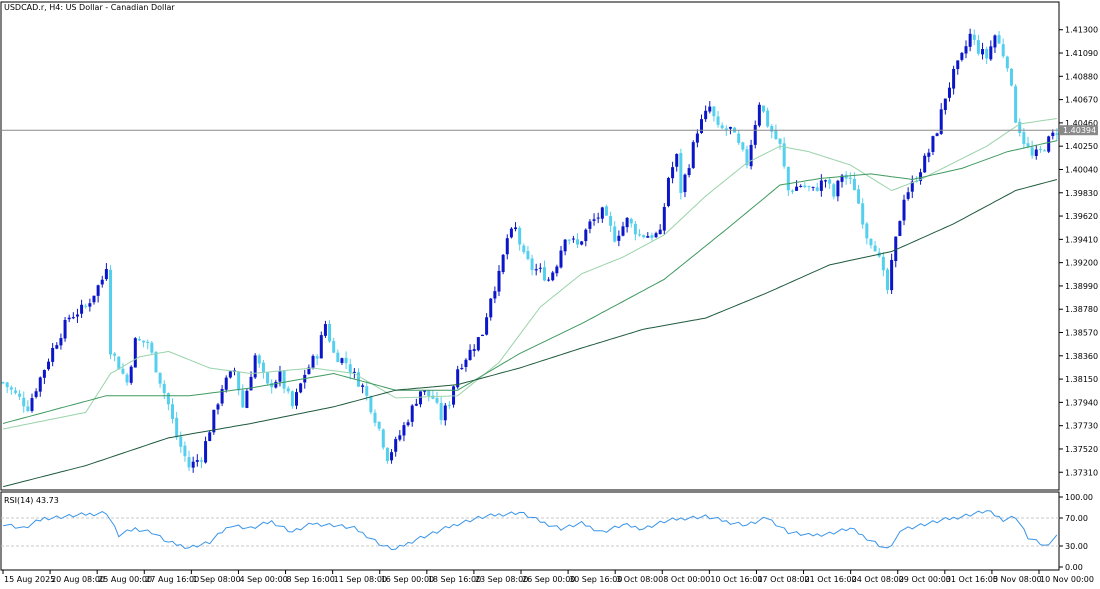 This screenshot has height=589, width=1100. I want to click on rsi-line, so click(530, 530).